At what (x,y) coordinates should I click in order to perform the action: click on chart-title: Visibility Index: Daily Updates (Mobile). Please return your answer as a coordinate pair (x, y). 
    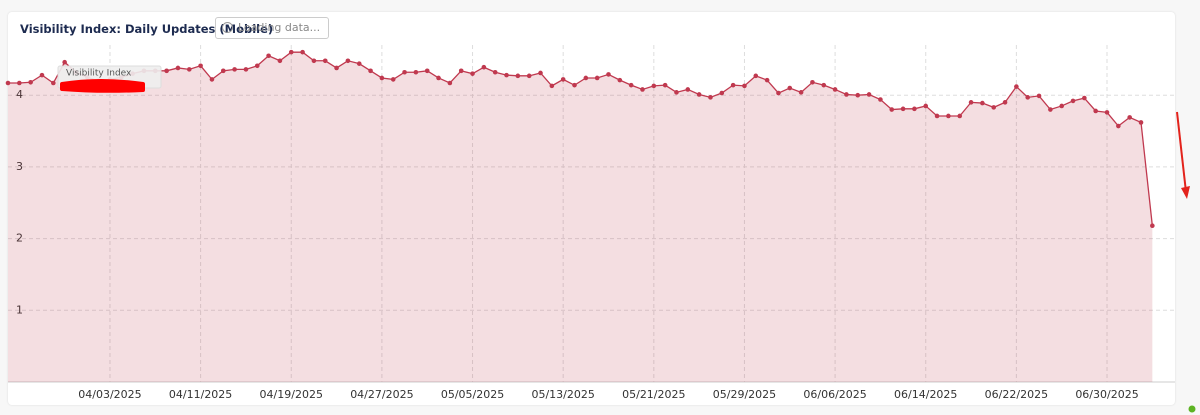
    Looking at the image, I should click on (147, 29).